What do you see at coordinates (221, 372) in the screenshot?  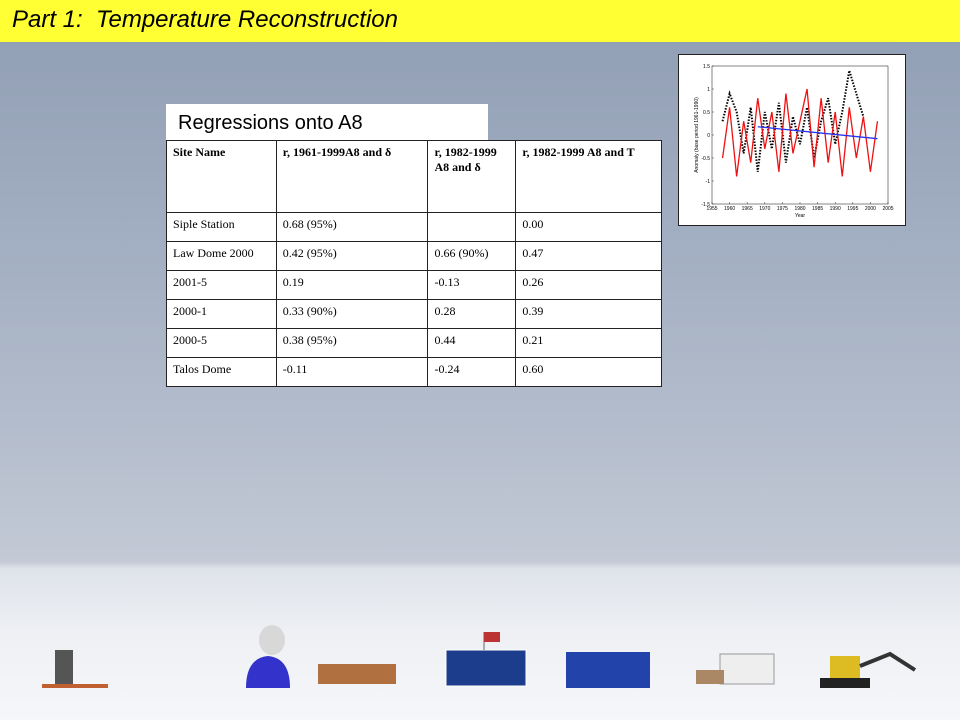 I see `table-cell: Talos Dome` at bounding box center [221, 372].